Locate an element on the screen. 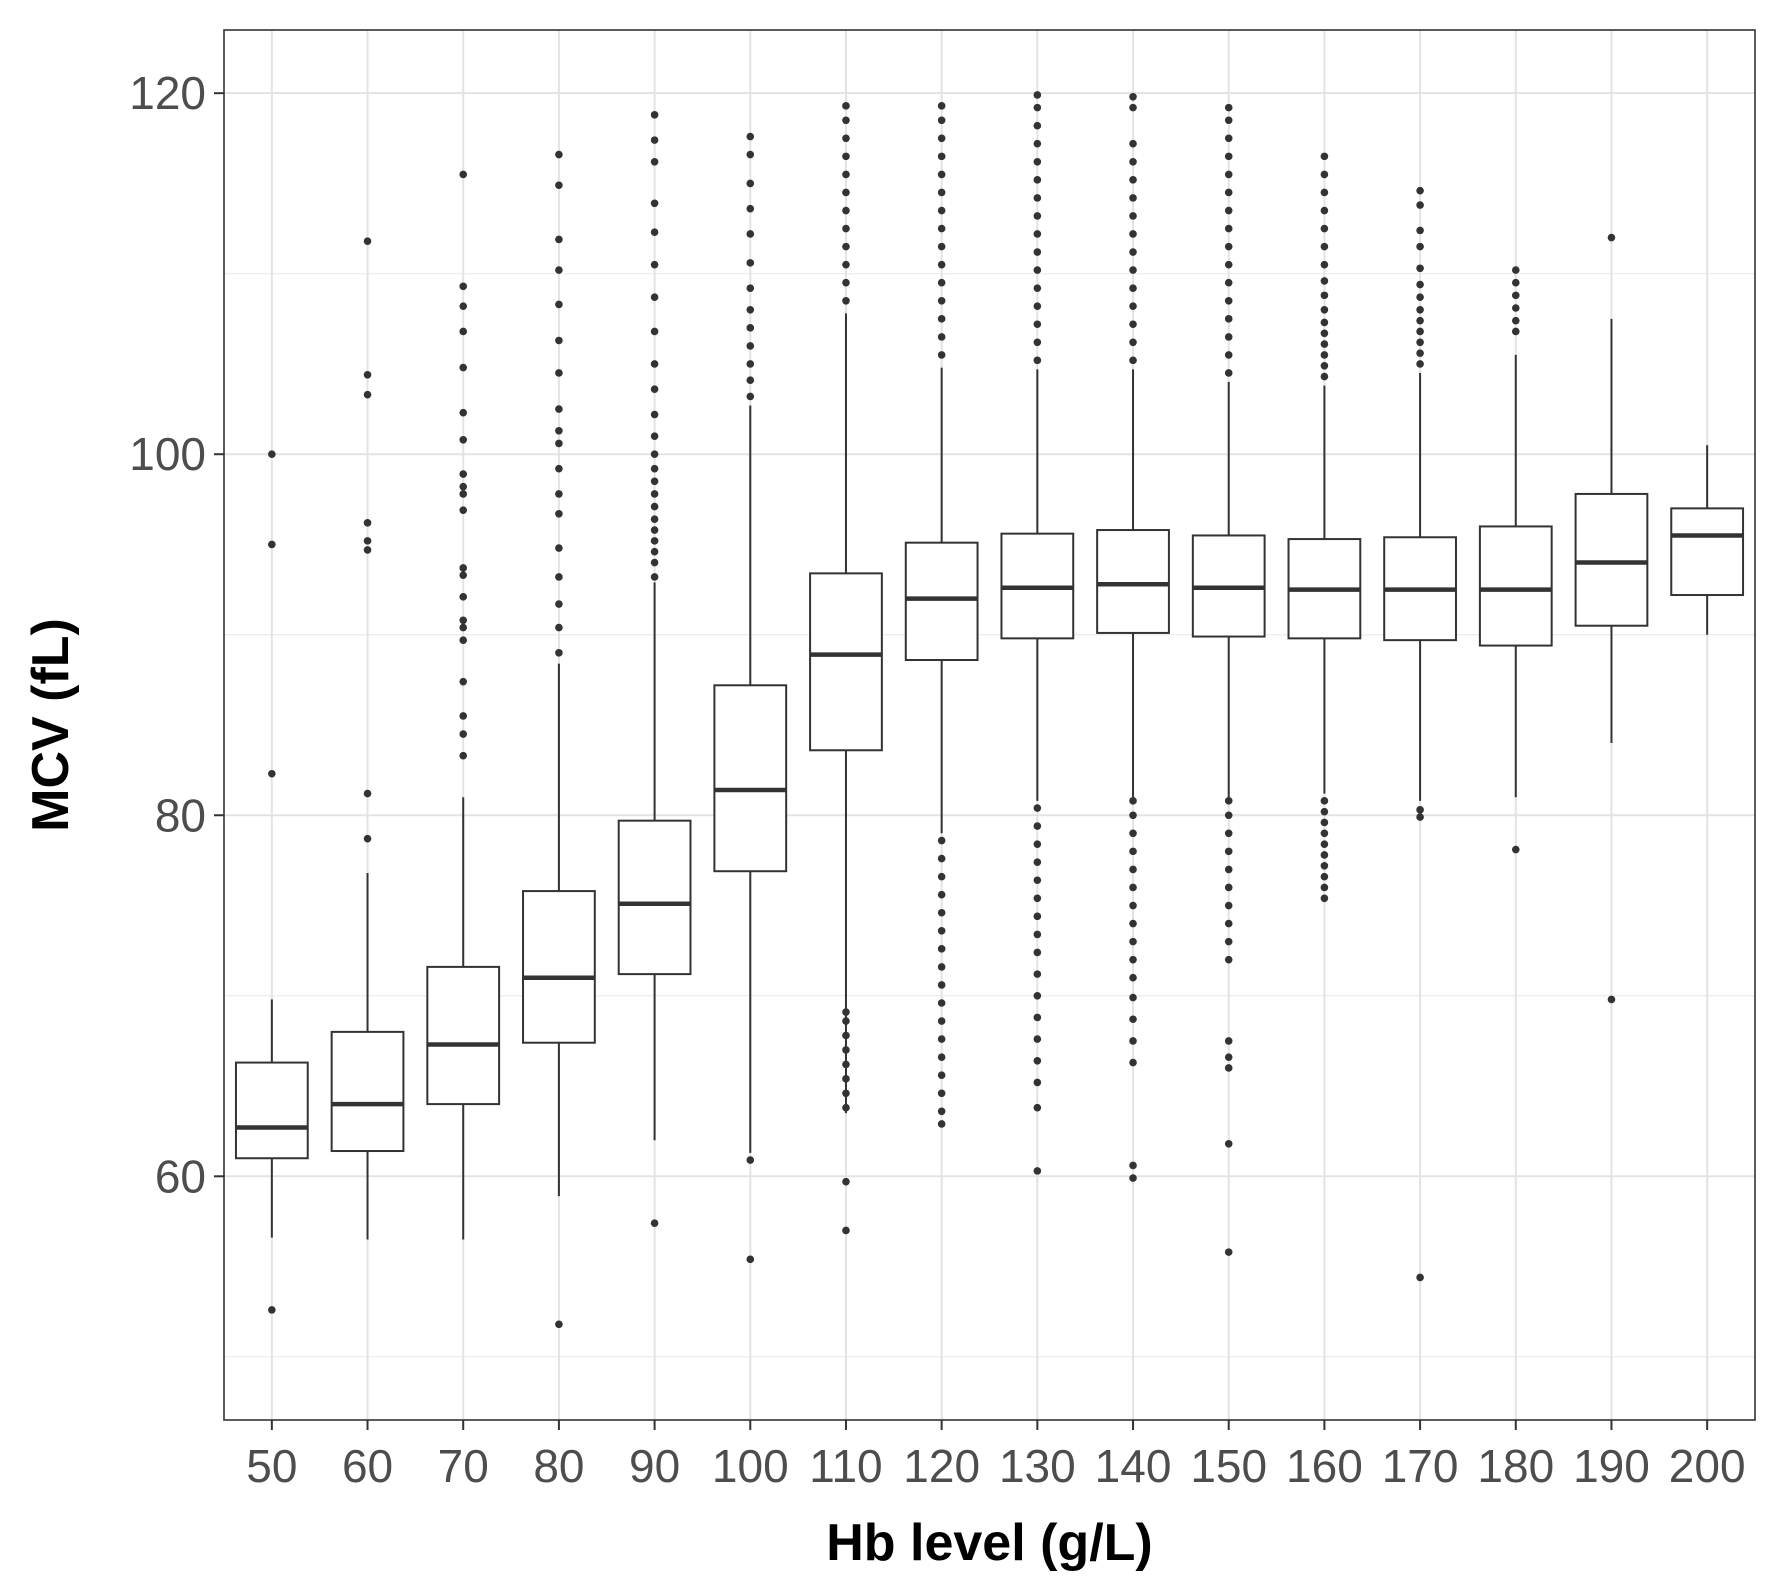  x-tick-label: 180 is located at coordinates (1515, 1466).